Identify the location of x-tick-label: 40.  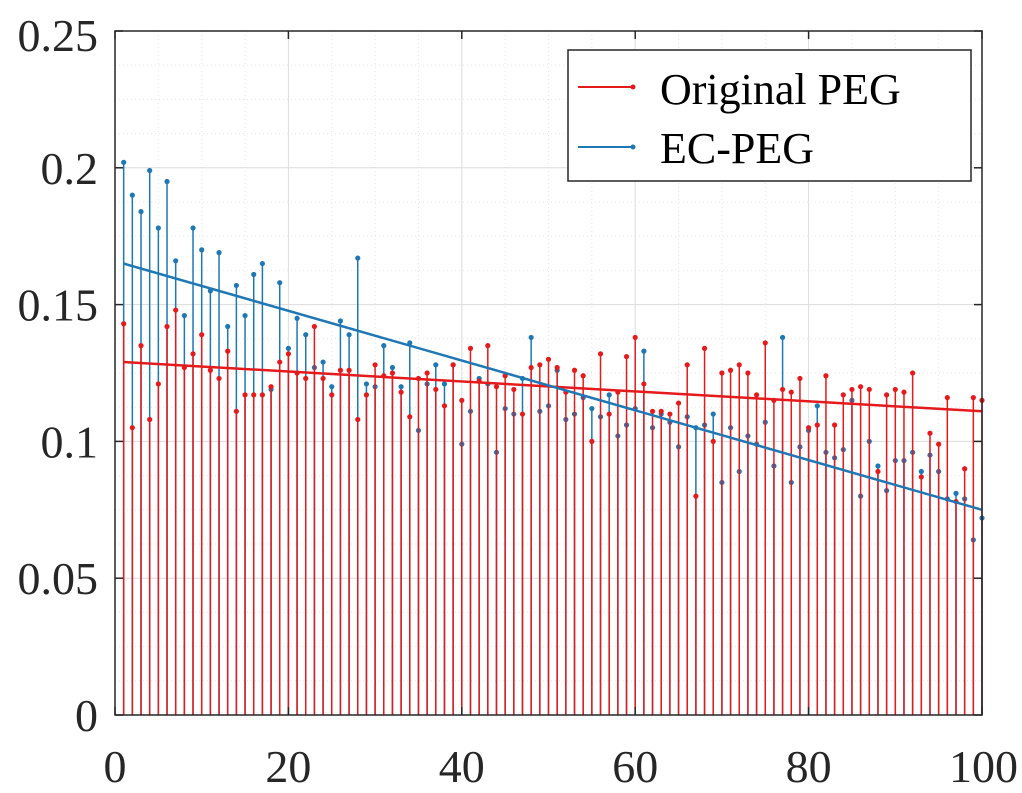
(462, 766).